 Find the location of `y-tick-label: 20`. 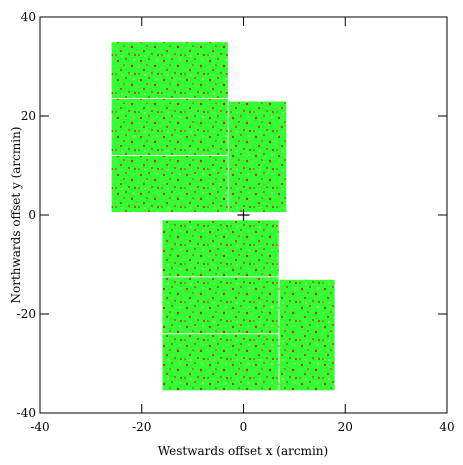

y-tick-label: 20 is located at coordinates (28, 116).